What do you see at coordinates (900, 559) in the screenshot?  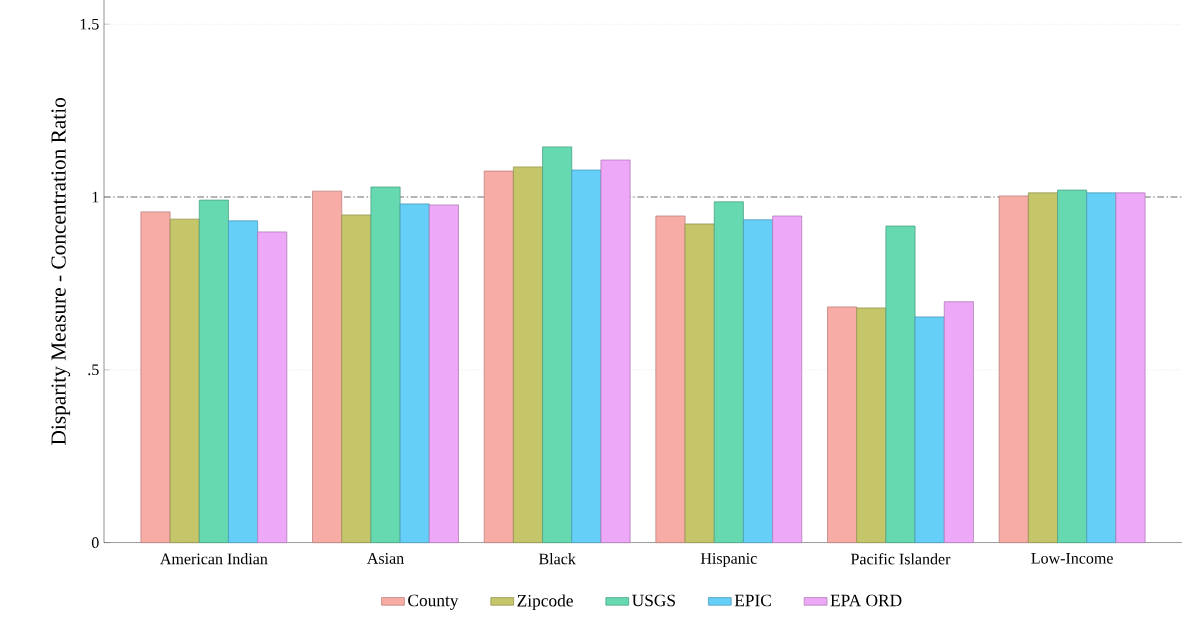 I see `x-tick-label: Pacific Islander` at bounding box center [900, 559].